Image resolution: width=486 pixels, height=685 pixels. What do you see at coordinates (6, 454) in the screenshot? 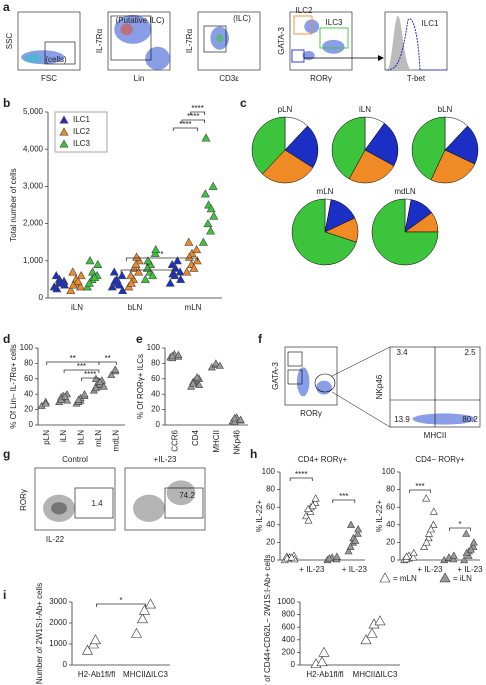
I see `panel-letter: g` at bounding box center [6, 454].